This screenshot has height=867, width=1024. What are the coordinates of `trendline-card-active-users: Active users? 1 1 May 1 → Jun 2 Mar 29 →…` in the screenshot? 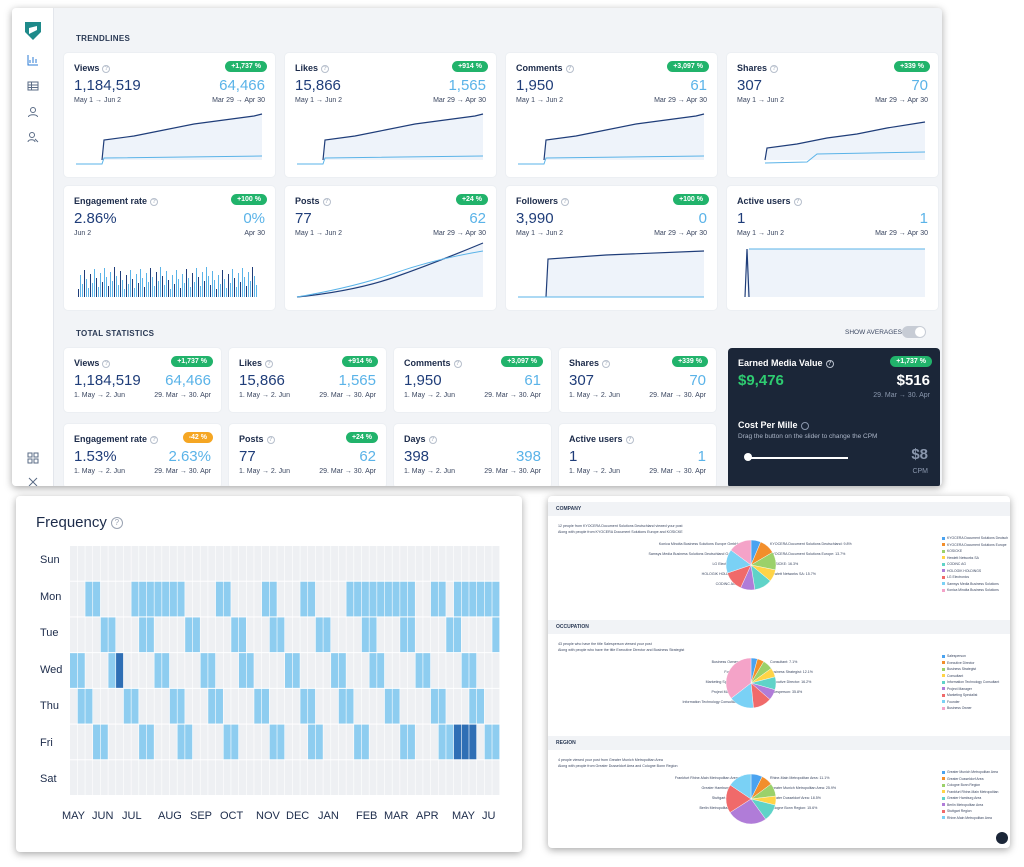 It's located at (832, 248).